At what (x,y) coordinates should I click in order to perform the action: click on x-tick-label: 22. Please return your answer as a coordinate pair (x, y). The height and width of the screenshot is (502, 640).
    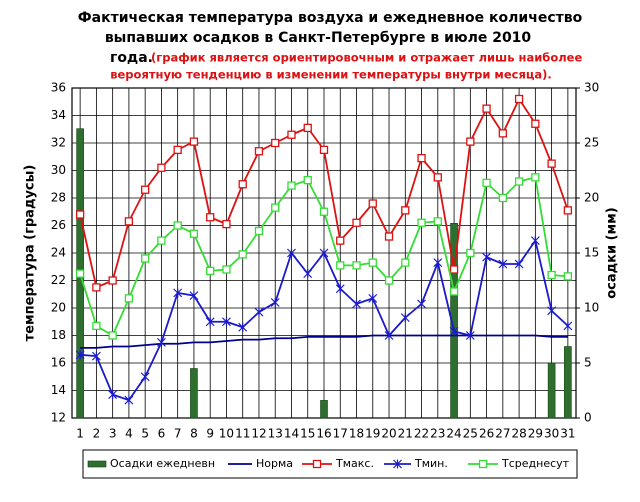
    Looking at the image, I should click on (421, 434).